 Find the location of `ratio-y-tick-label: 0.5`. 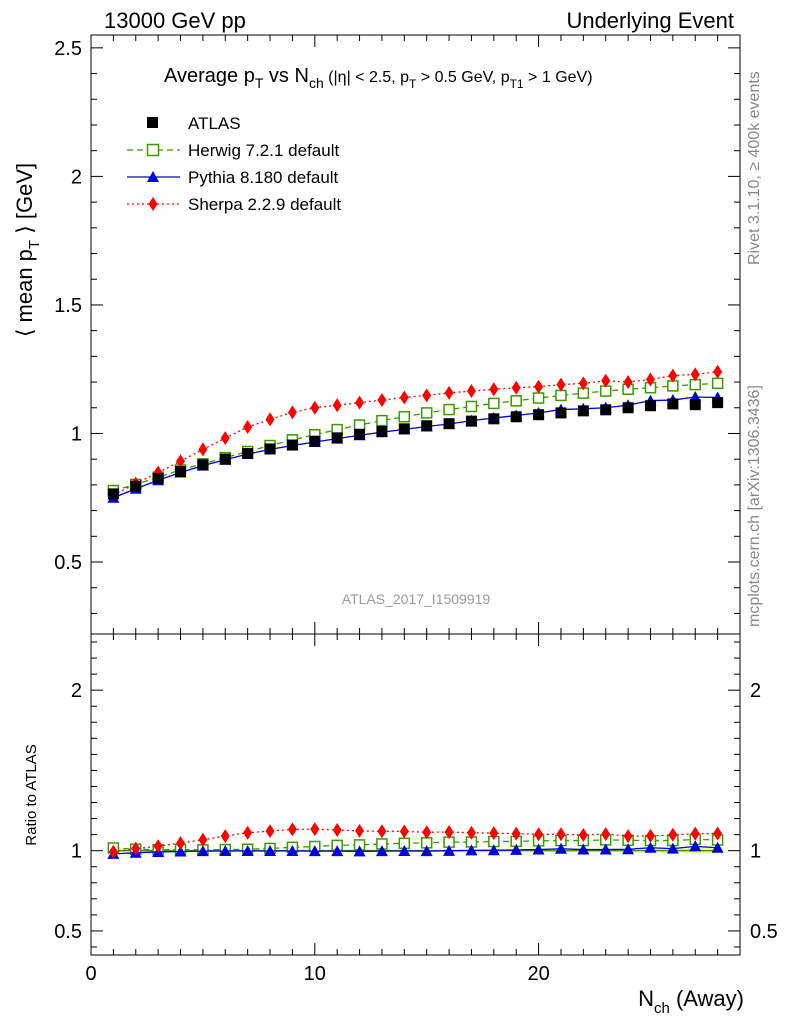

ratio-y-tick-label: 0.5 is located at coordinates (68, 932).